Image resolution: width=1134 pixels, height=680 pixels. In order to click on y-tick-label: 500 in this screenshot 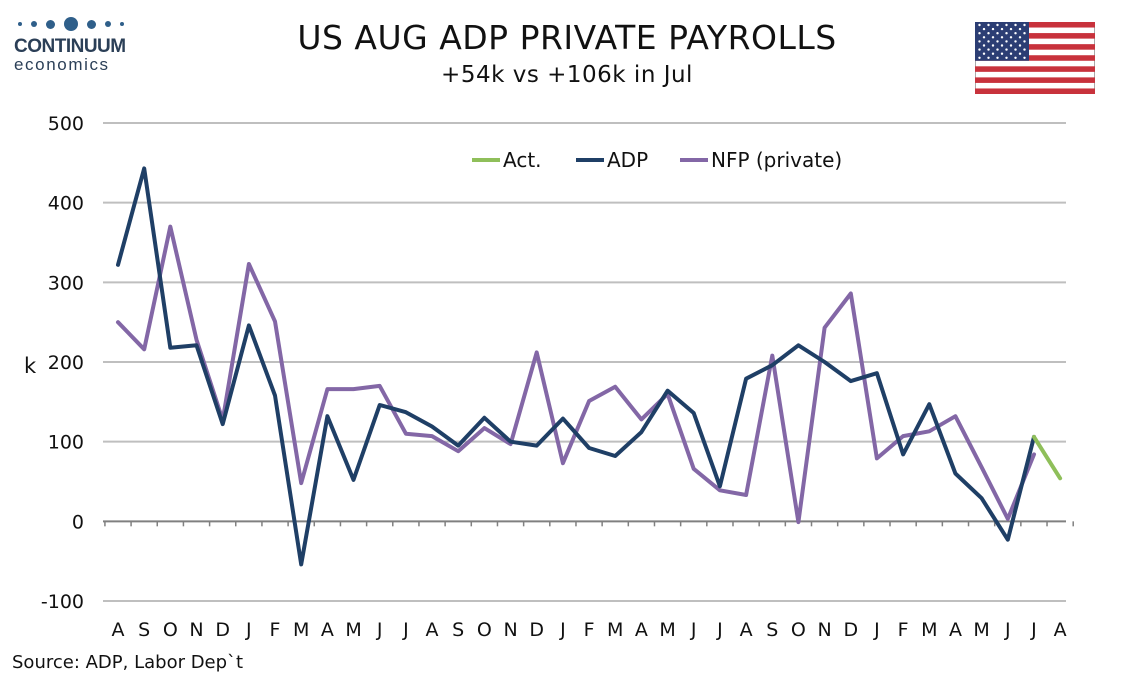, I will do `click(66, 124)`.